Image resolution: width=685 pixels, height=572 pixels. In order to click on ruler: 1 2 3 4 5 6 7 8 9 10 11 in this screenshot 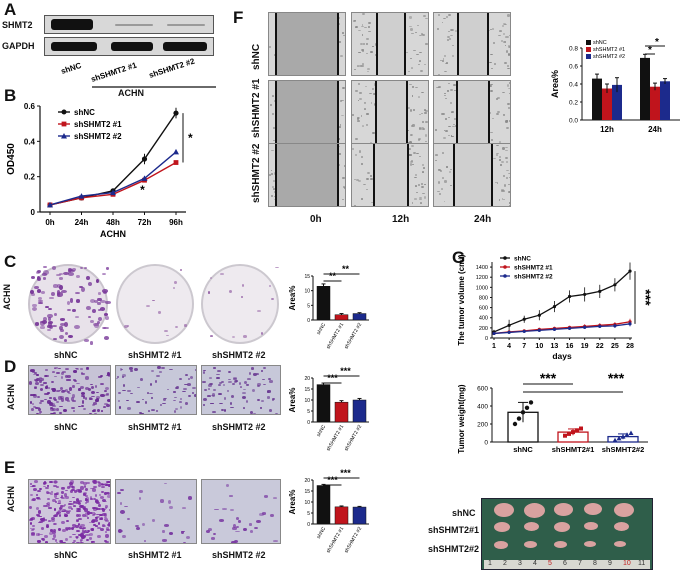, I will do `click(567, 564)`.